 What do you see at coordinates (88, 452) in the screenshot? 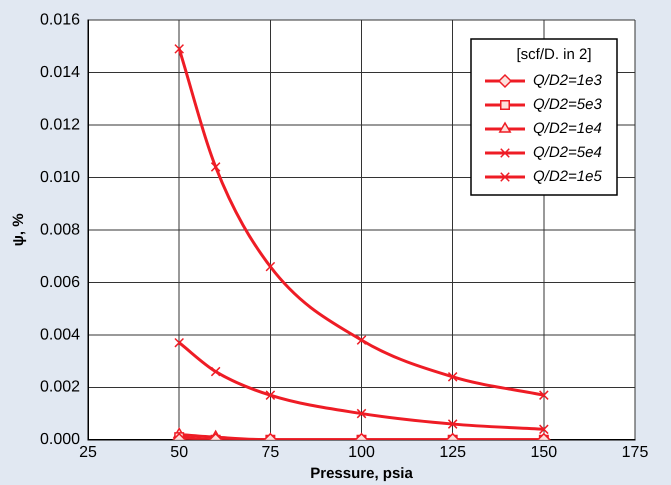
I see `x-tick-label: 25` at bounding box center [88, 452].